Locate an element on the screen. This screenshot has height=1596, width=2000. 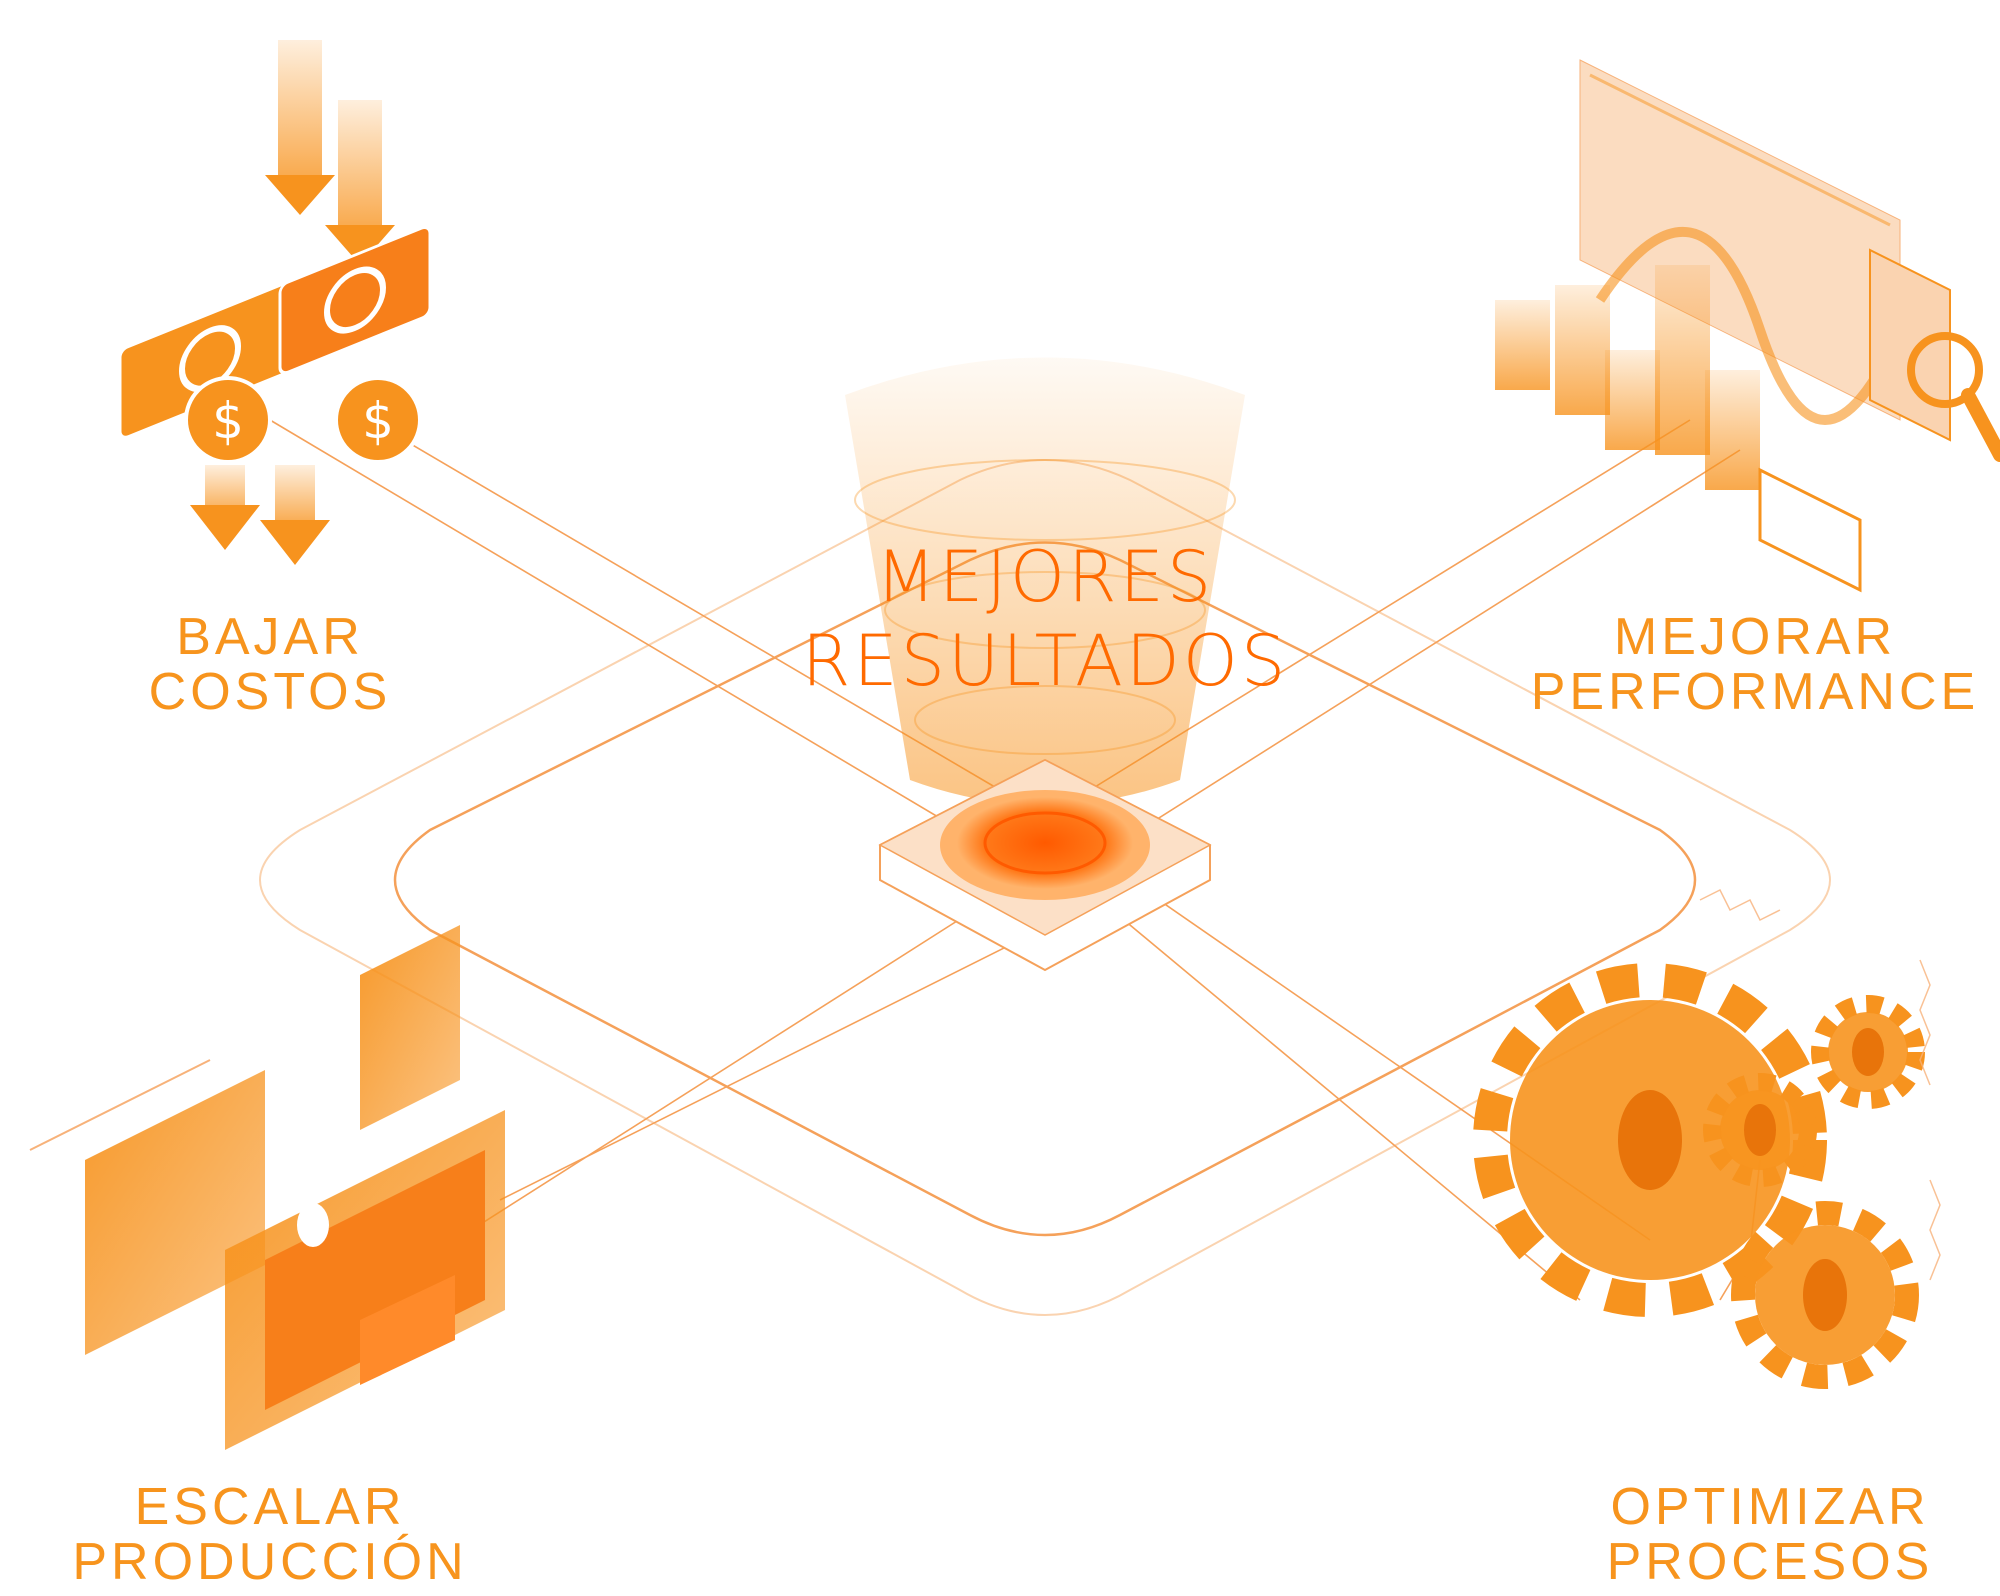
money-bills-icon: $ $ is located at coordinates (275, 302).